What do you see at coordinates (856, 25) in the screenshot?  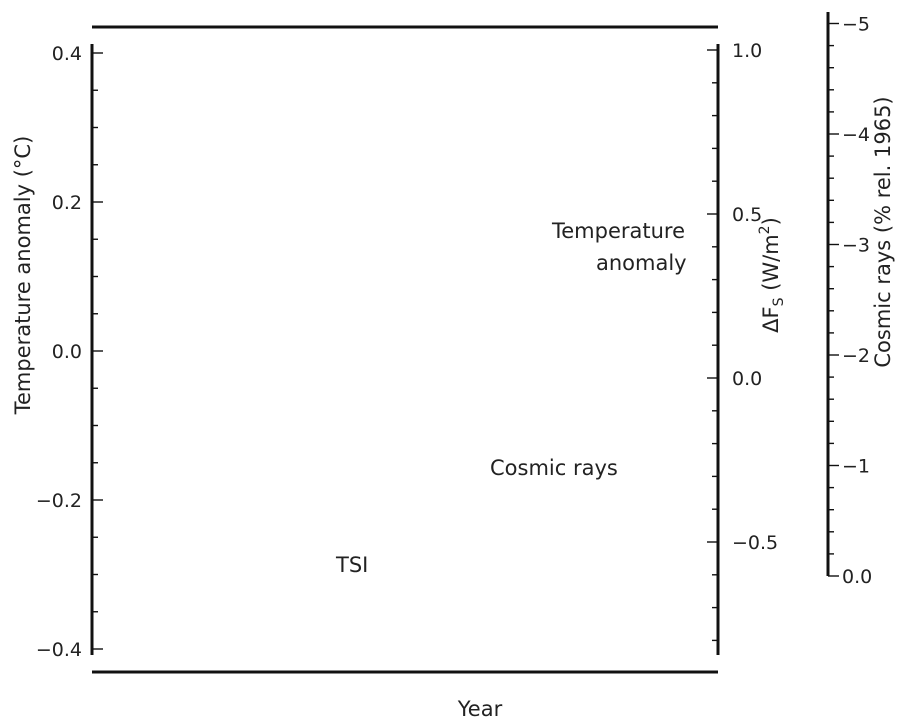 I see `right-tick-label: −5` at bounding box center [856, 25].